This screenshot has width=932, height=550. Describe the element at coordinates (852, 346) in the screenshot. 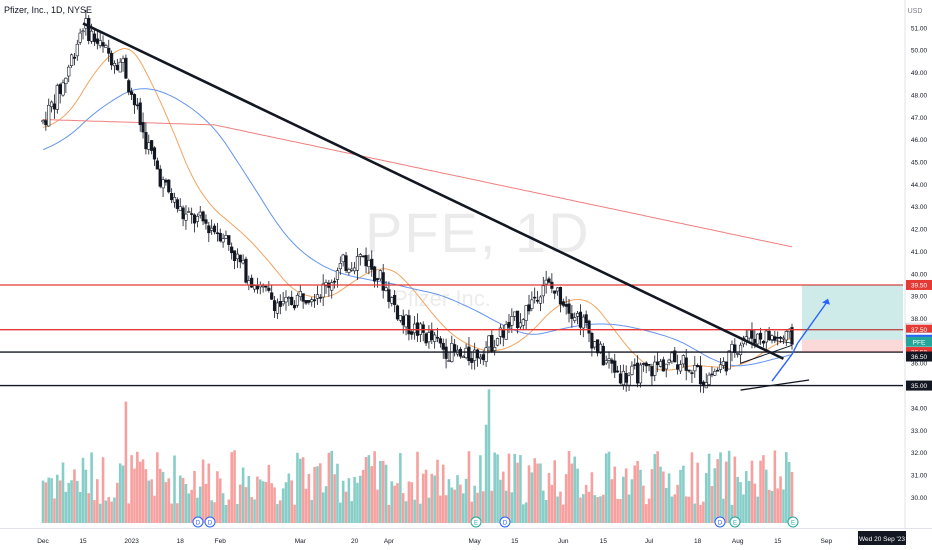

I see `loss-zone` at that location.